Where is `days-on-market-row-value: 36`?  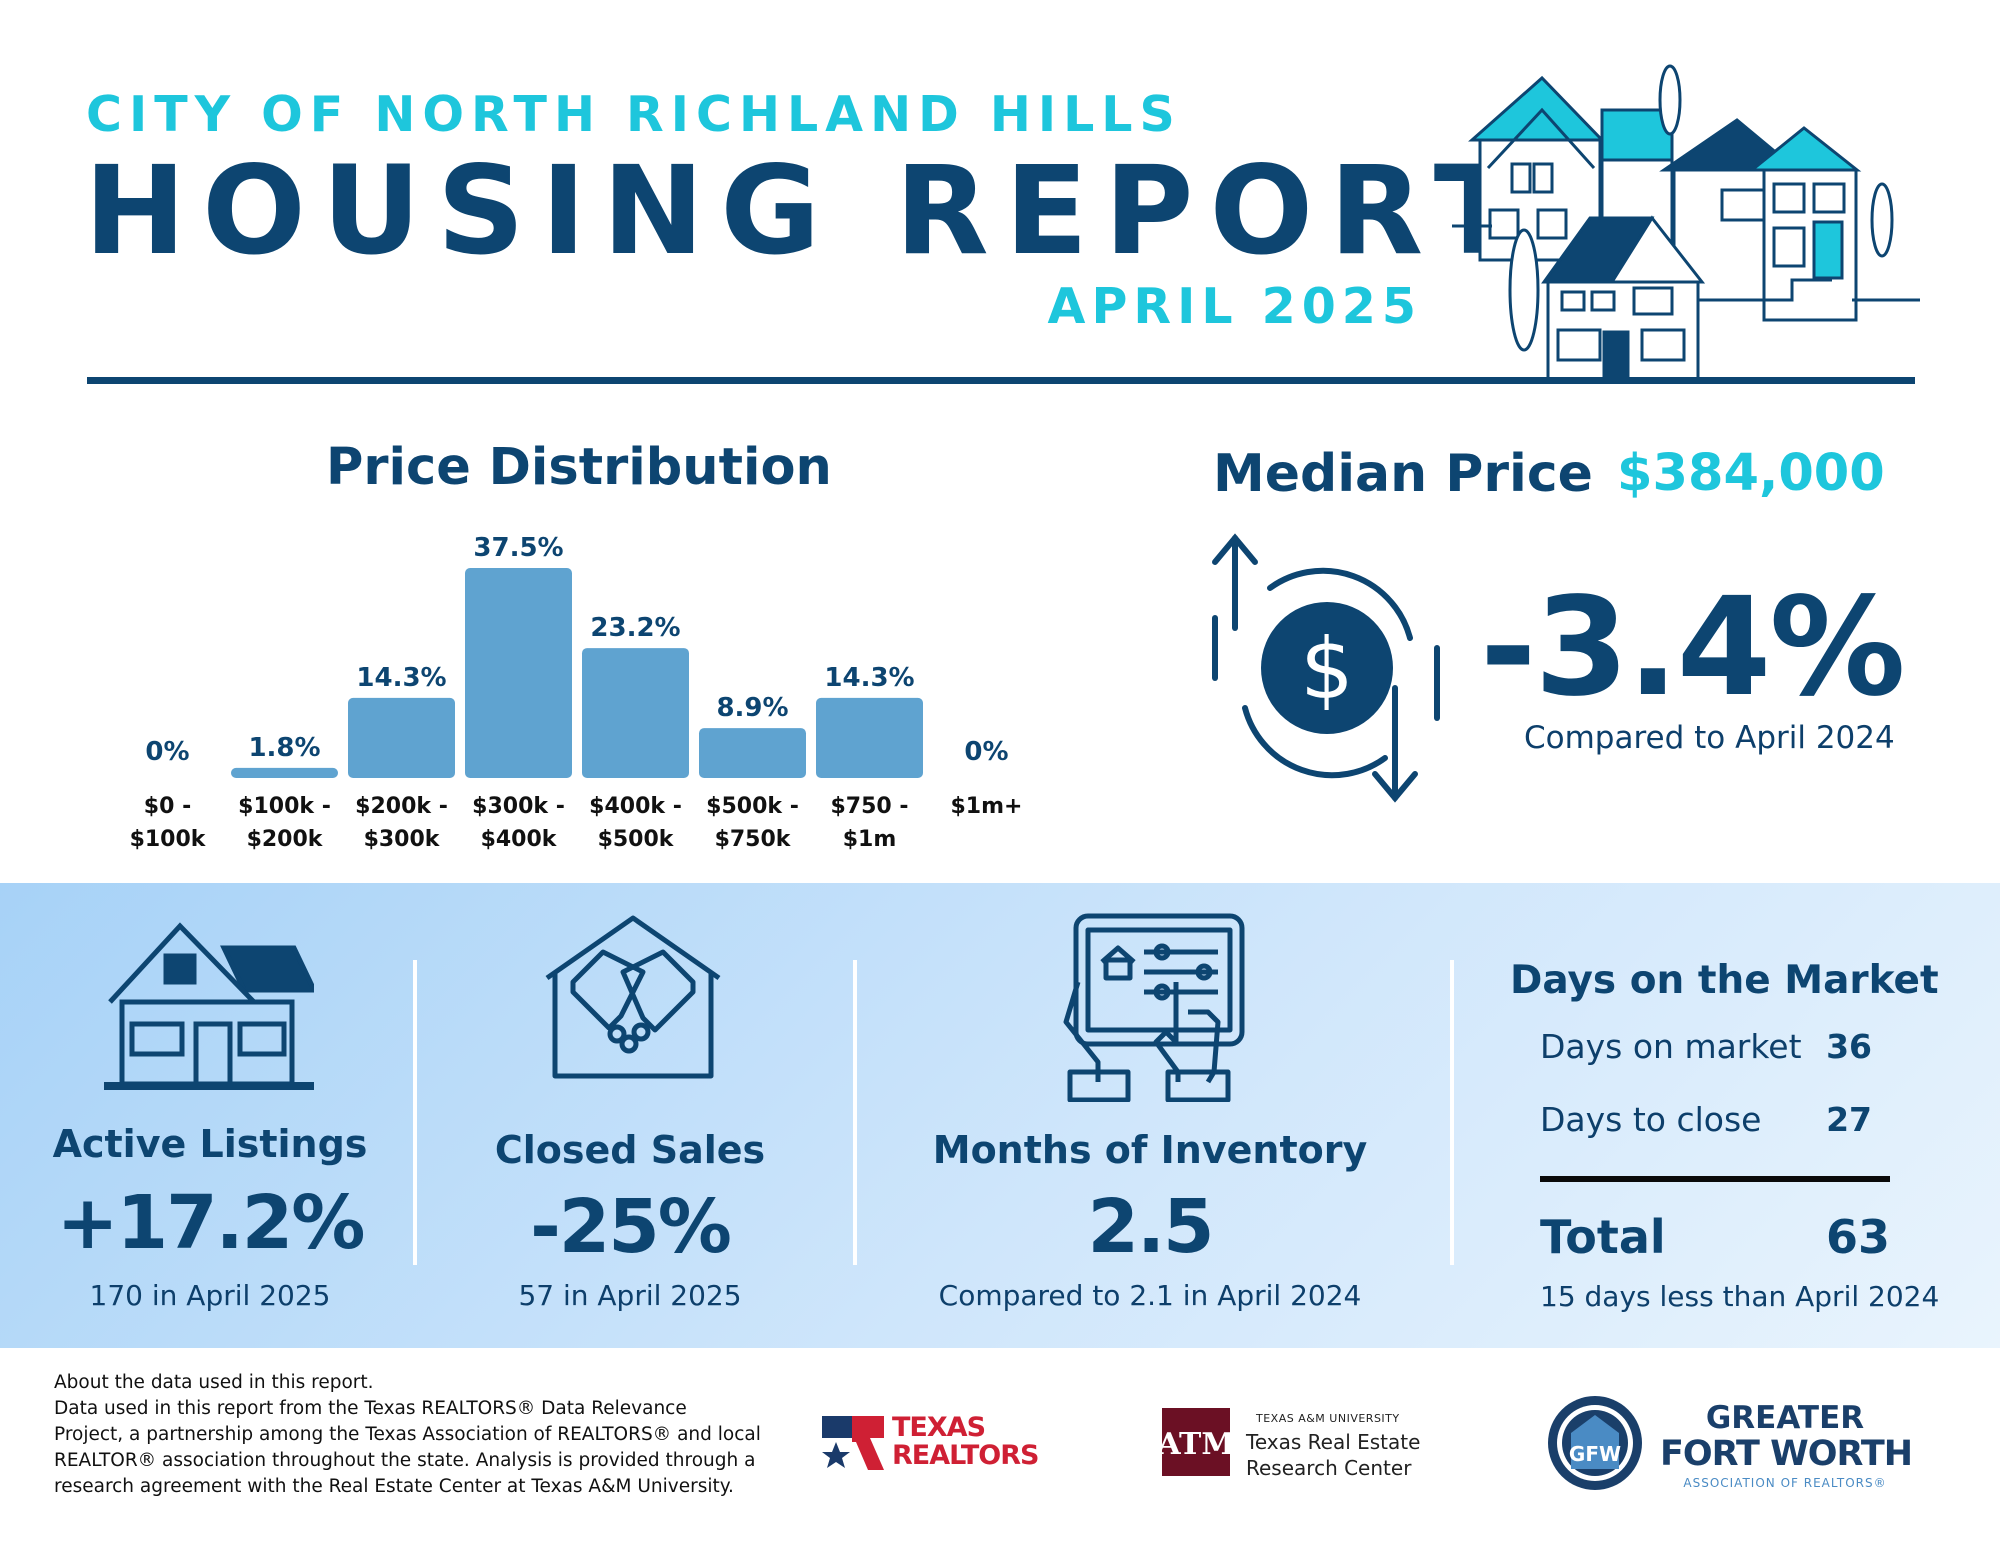 days-on-market-row-value: 36 is located at coordinates (1849, 1046).